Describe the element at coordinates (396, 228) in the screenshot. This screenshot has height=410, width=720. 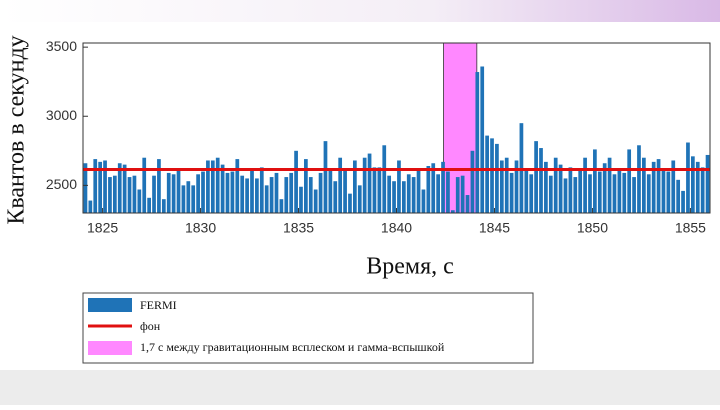
I see `x-tick-label: 1840` at that location.